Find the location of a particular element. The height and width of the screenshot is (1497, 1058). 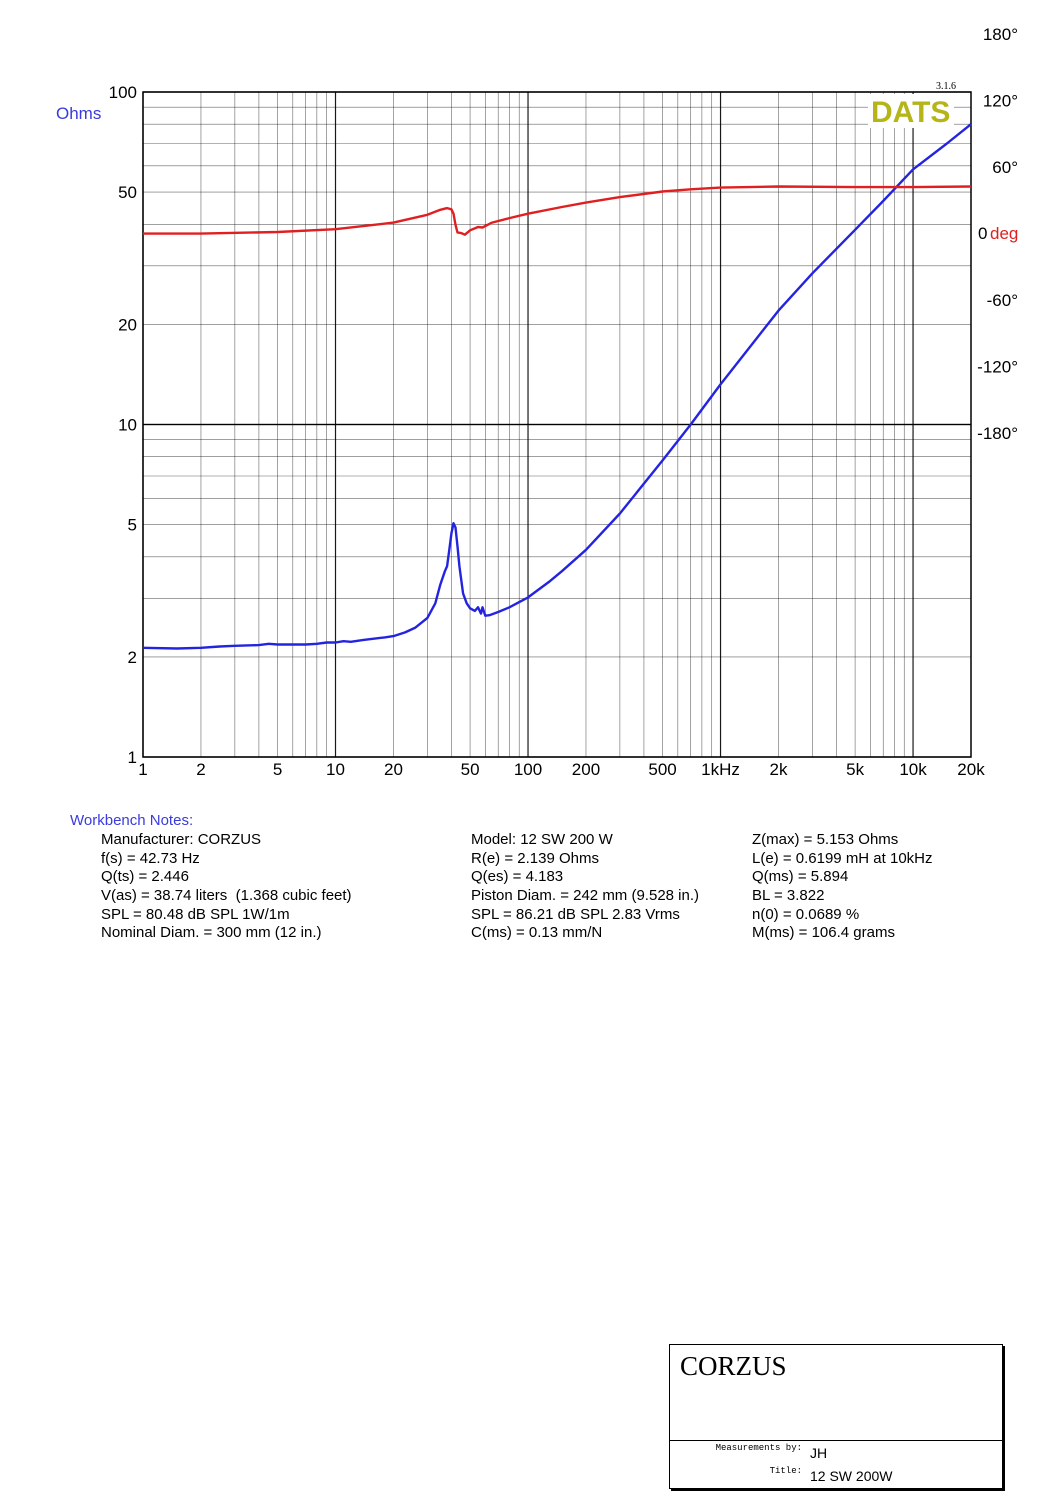

x-tick-label: 10k is located at coordinates (913, 769).